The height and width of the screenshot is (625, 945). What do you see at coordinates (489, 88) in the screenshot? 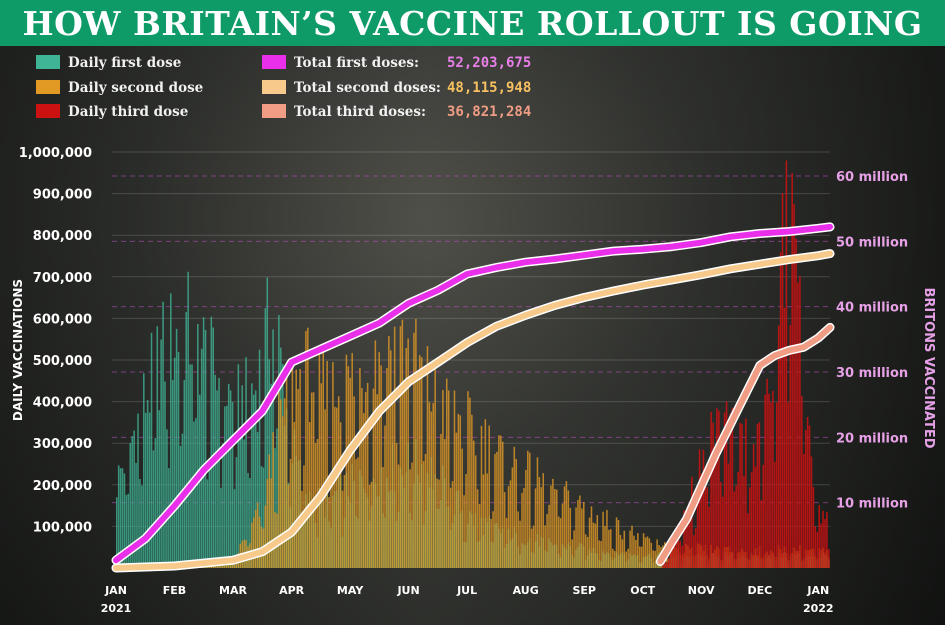
I see `legend-value: 48,115,948` at bounding box center [489, 88].